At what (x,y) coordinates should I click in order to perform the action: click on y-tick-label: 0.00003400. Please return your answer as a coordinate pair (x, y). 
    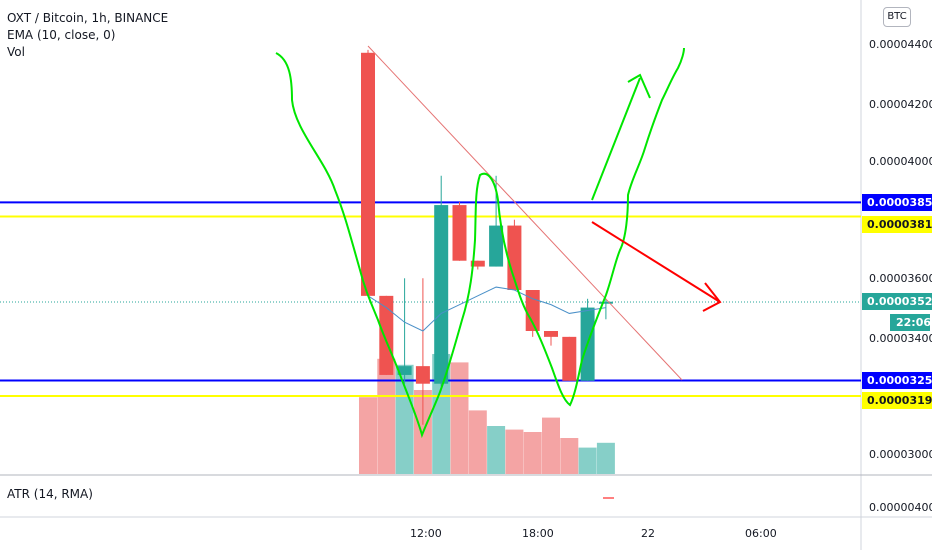
    Looking at the image, I should click on (900, 338).